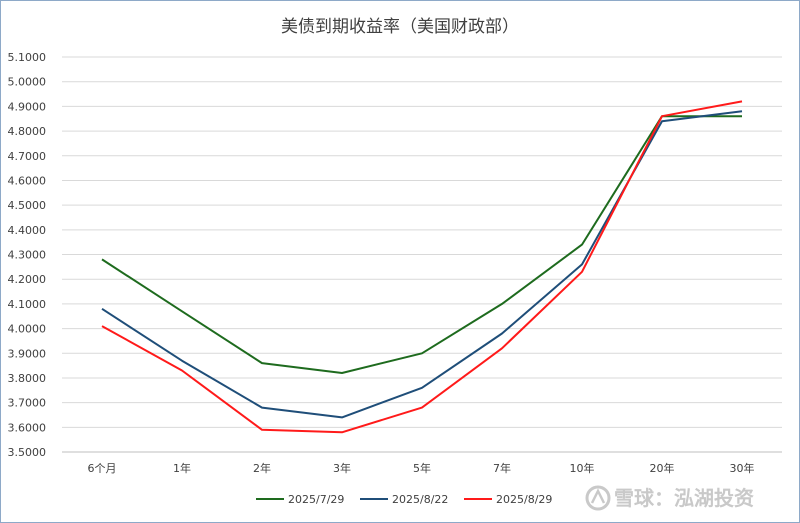  What do you see at coordinates (27, 279) in the screenshot?
I see `y-tick-label: 4.2000` at bounding box center [27, 279].